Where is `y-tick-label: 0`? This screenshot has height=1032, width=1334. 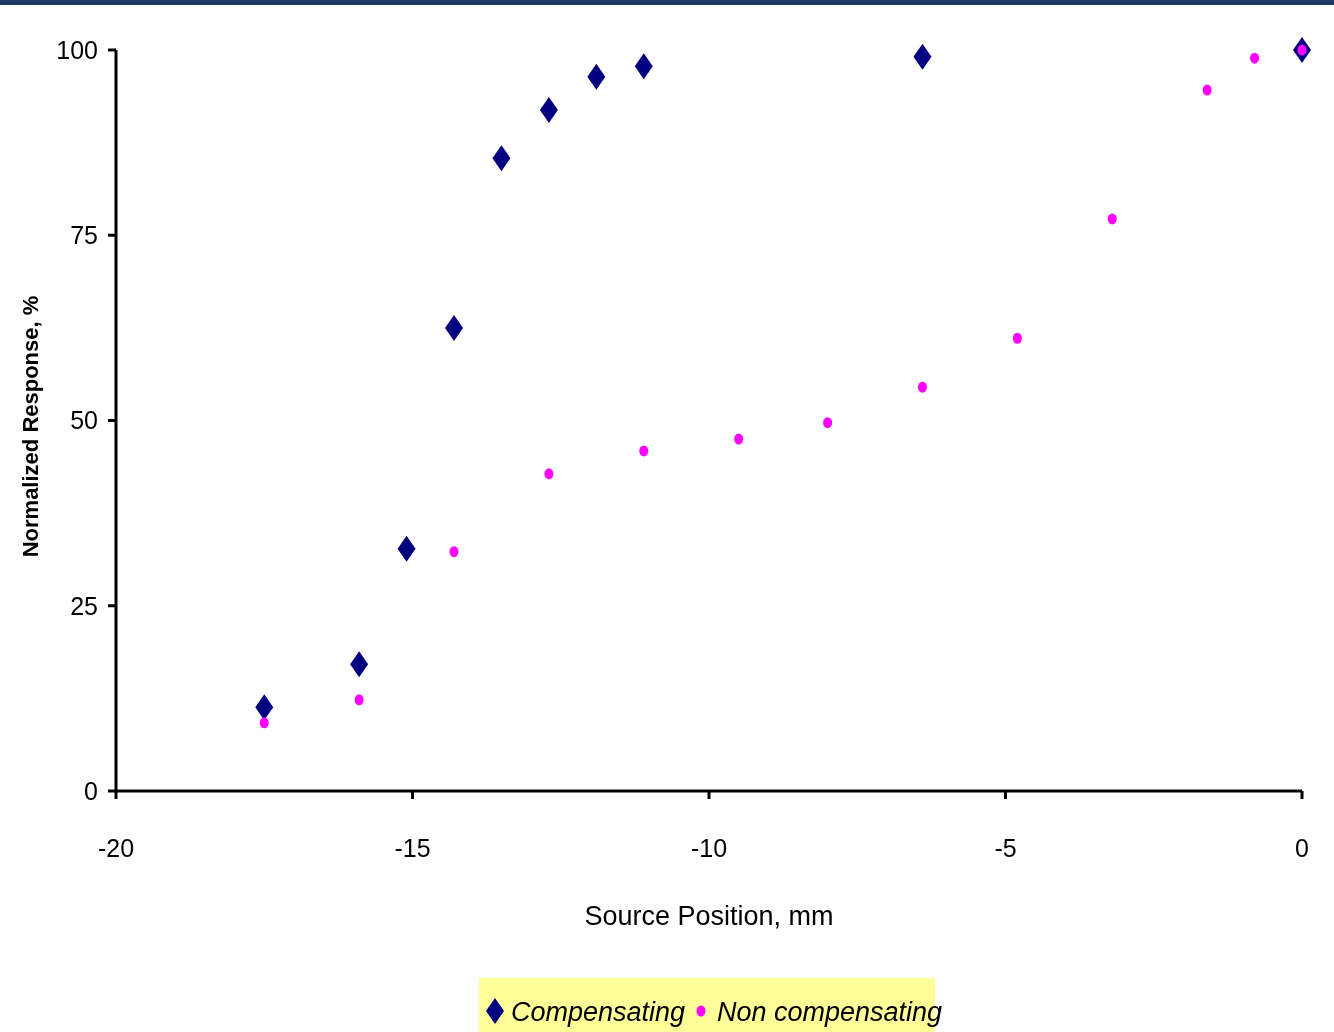 y-tick-label: 0 is located at coordinates (91, 790).